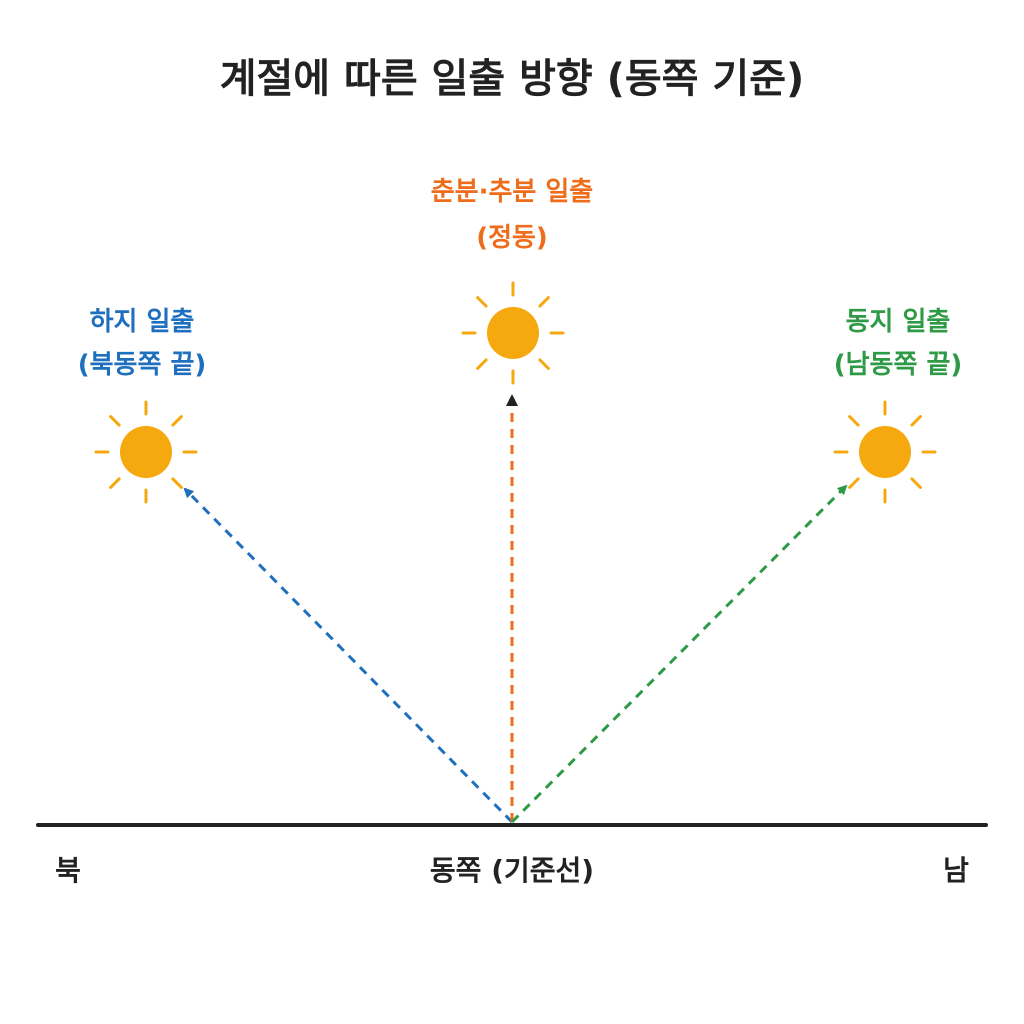 Image resolution: width=1024 pixels, height=1024 pixels. Describe the element at coordinates (142, 365) in the screenshot. I see `summer-sunrise-sublabel: (북동쪽 끝)` at that location.